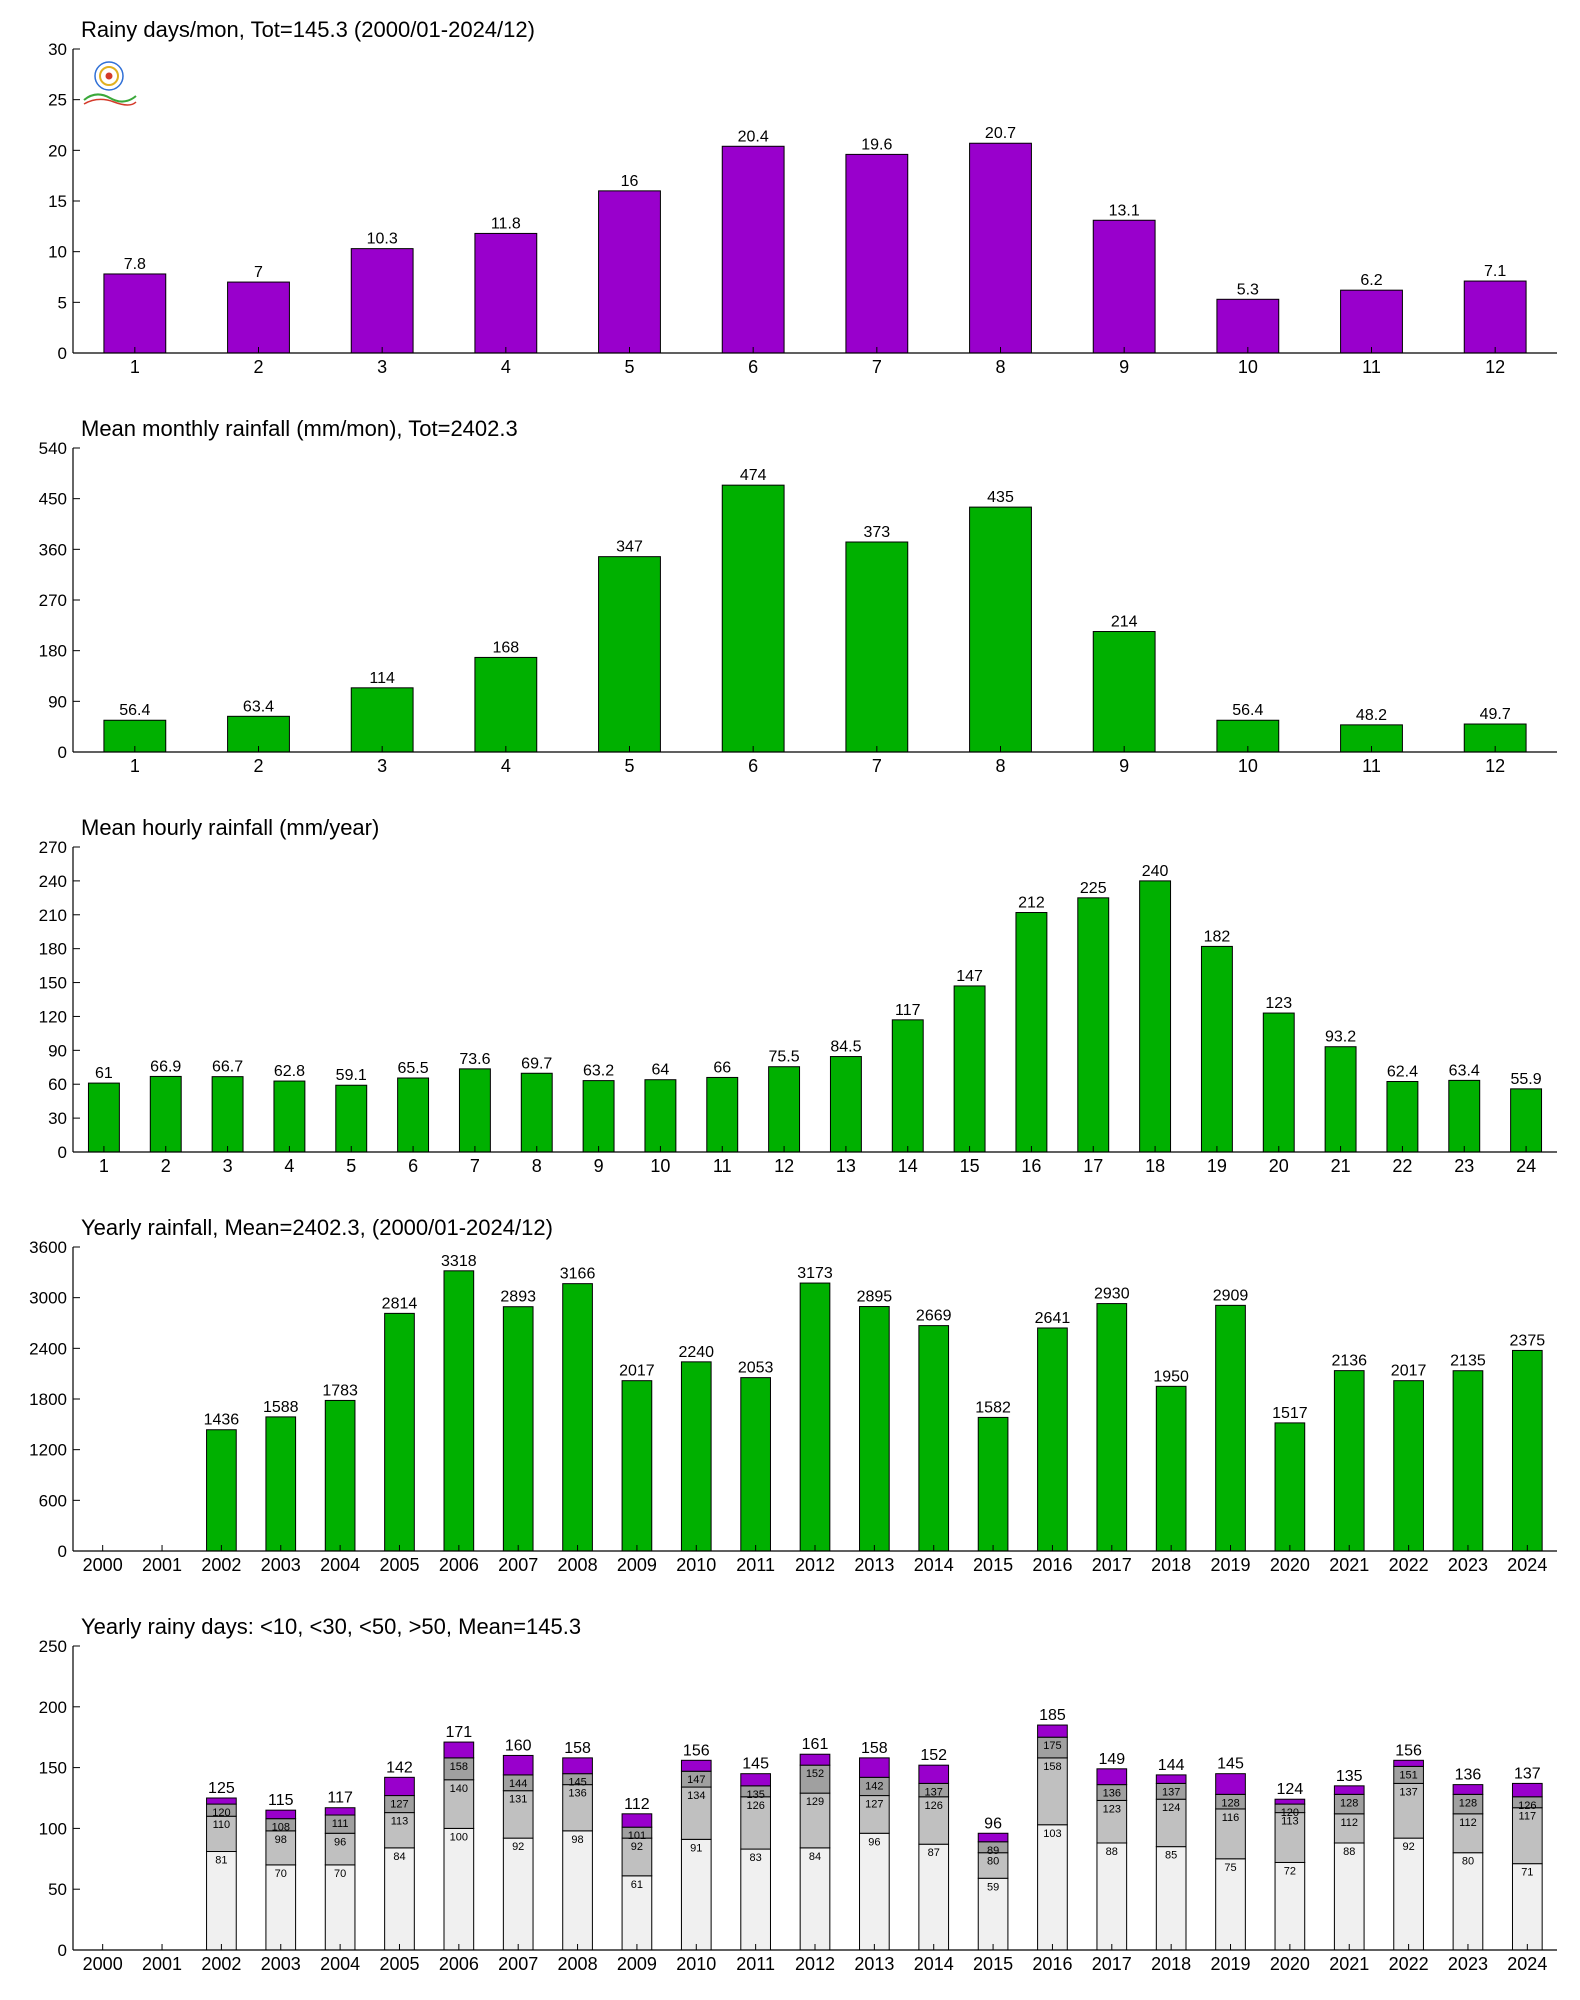  I want to click on total-label-2020: 124, so click(1290, 1789).